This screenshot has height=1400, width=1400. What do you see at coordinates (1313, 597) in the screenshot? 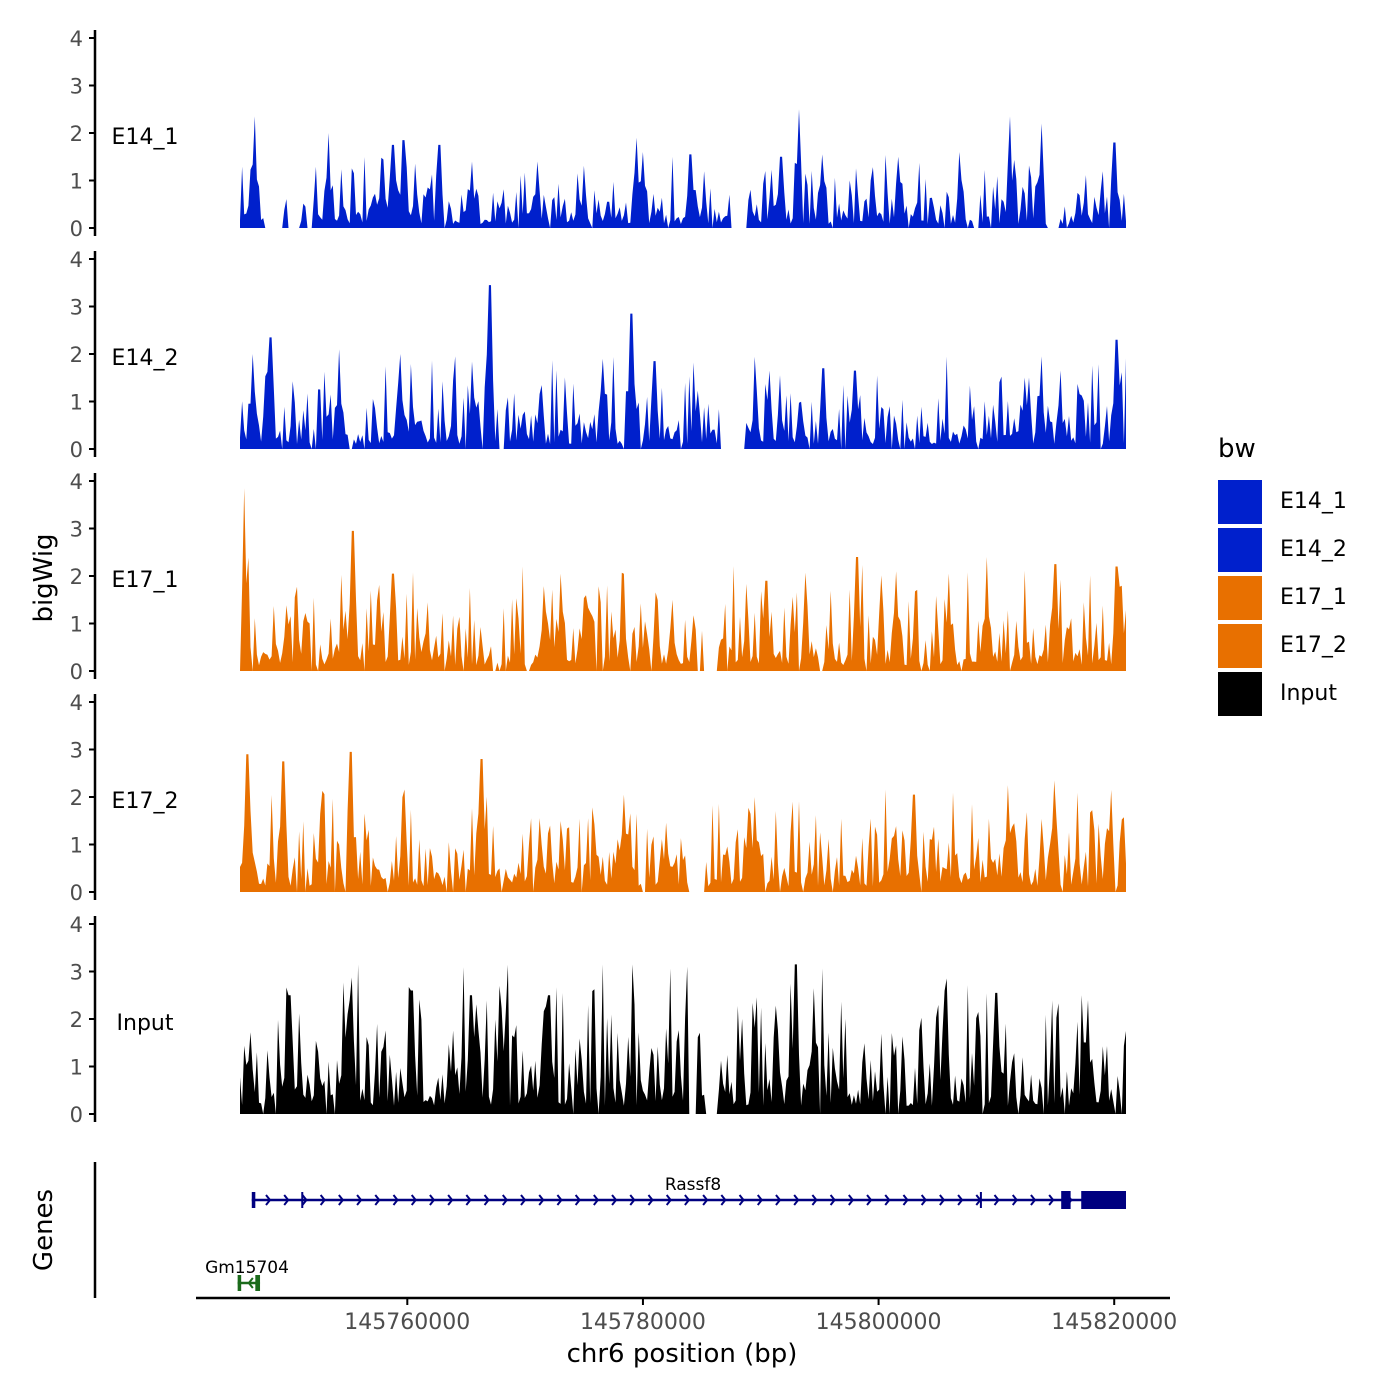
I see `legend-label-e17-1: E17_1` at bounding box center [1313, 597].